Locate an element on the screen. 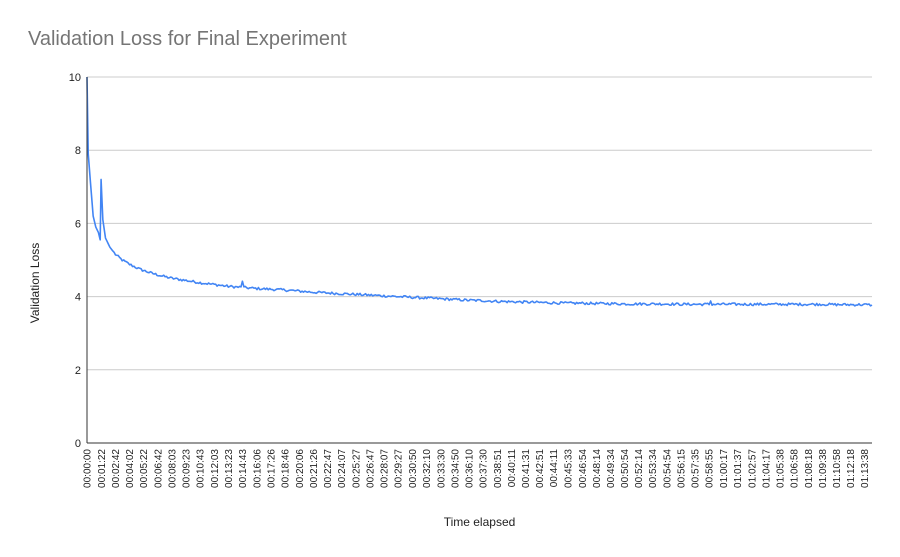  x-tick-label: 01:12:18 is located at coordinates (851, 468).